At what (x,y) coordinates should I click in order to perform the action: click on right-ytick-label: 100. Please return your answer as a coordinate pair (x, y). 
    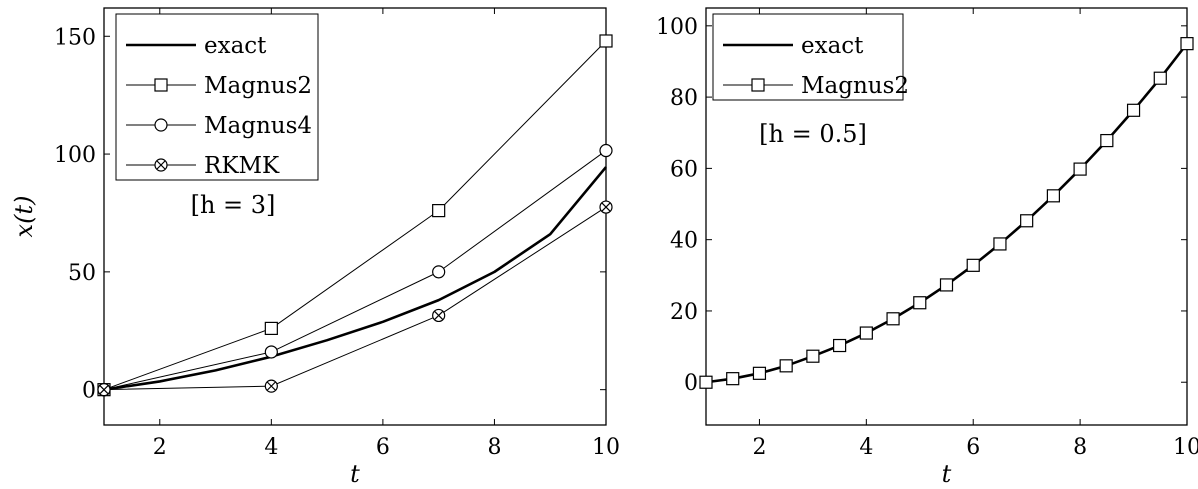
    Looking at the image, I should click on (677, 27).